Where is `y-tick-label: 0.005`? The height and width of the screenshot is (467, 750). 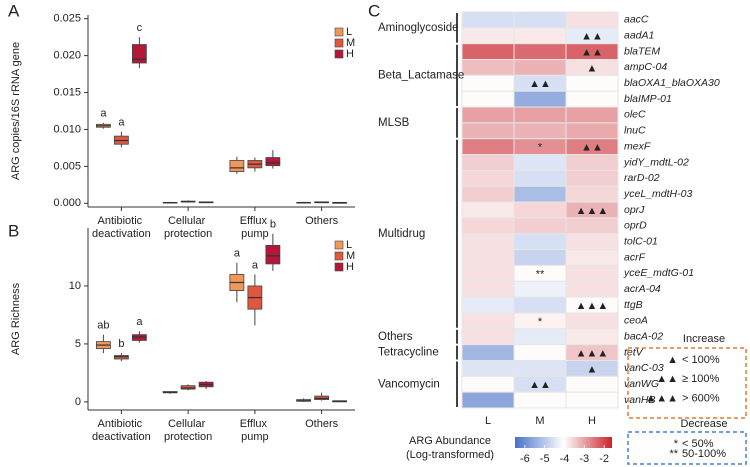 y-tick-label: 0.005 is located at coordinates (67, 166).